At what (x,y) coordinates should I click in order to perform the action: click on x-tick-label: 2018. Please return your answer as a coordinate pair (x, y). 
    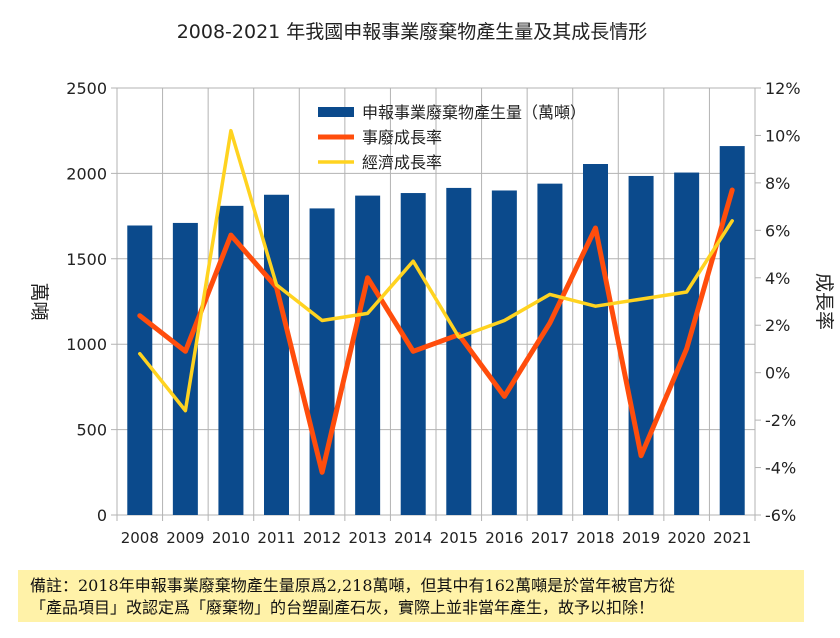
    Looking at the image, I should click on (595, 538).